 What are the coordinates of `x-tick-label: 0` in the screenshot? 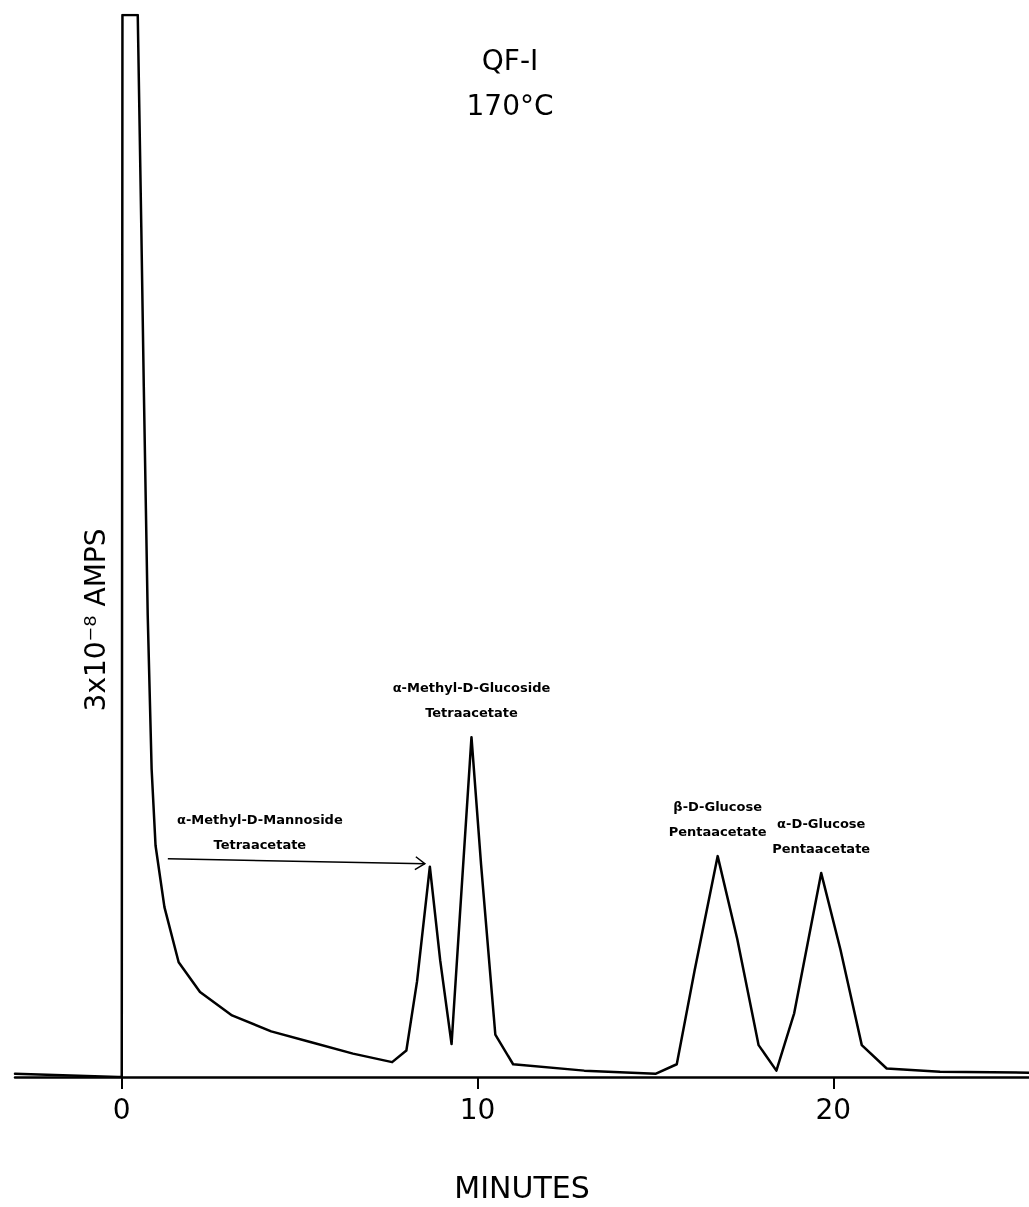 It's located at (121, 1109).